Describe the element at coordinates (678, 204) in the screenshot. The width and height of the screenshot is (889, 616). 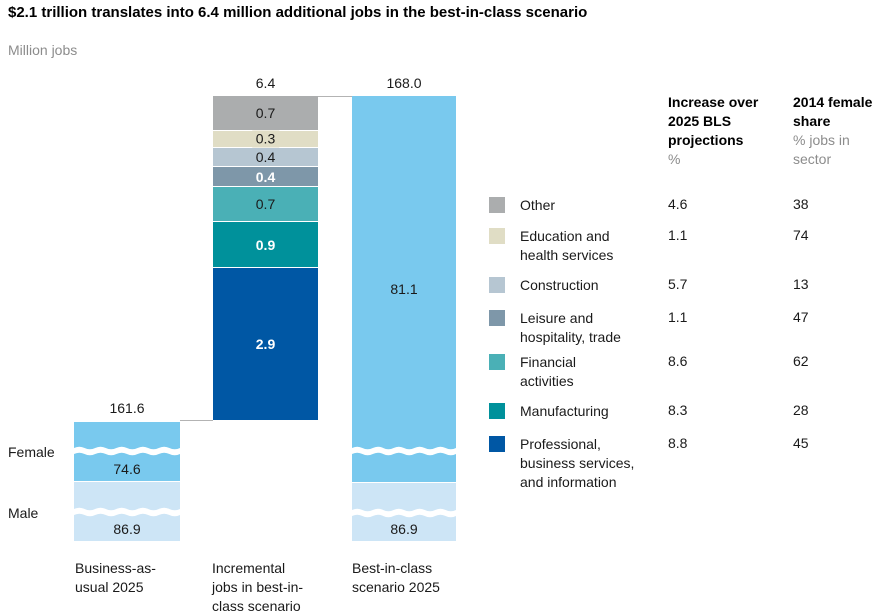
I see `legend-increase-value: 4.6` at that location.